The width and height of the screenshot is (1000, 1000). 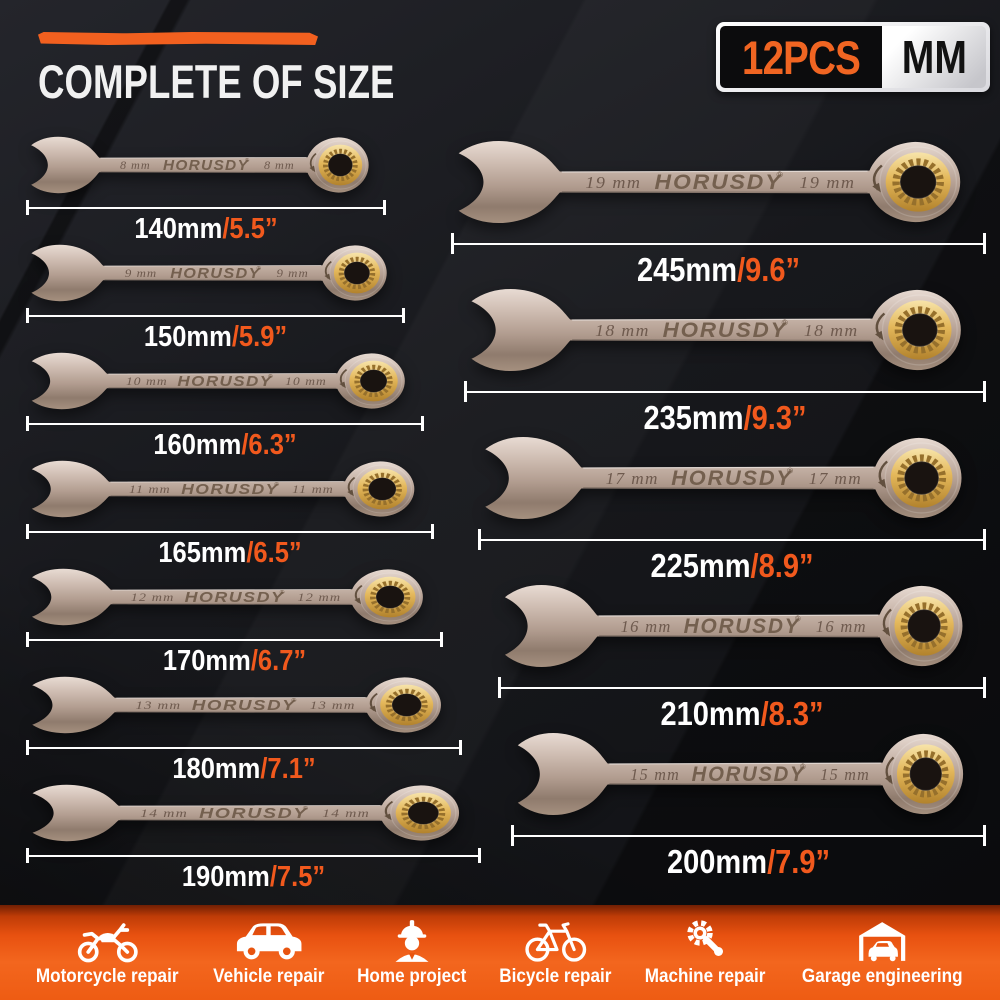 What do you see at coordinates (216, 769) in the screenshot?
I see `length-mm: 180mm` at bounding box center [216, 769].